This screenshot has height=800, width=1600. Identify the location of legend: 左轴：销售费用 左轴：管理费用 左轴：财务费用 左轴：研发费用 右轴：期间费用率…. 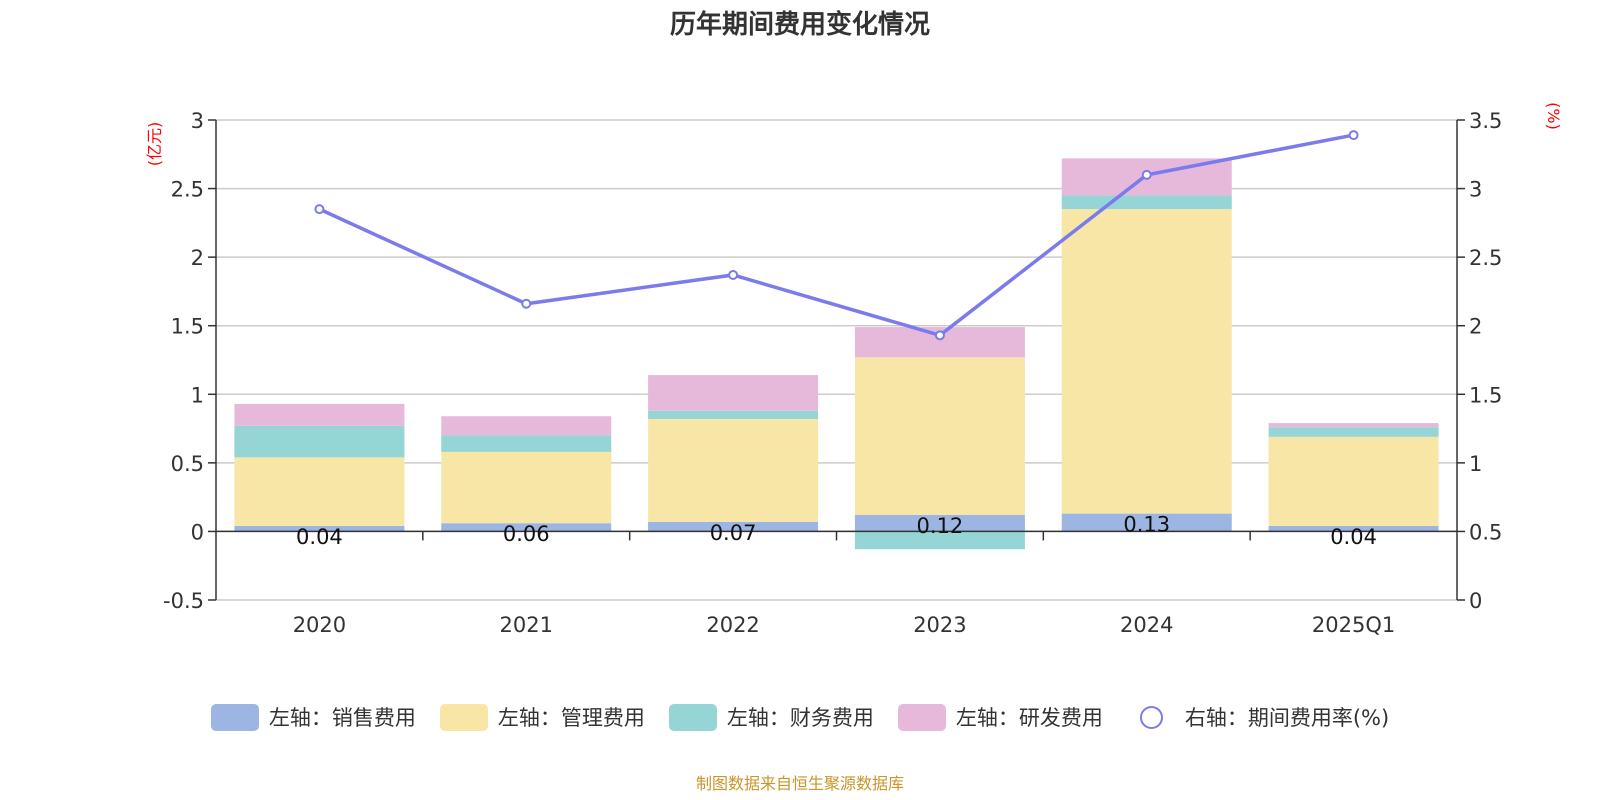
(800, 717).